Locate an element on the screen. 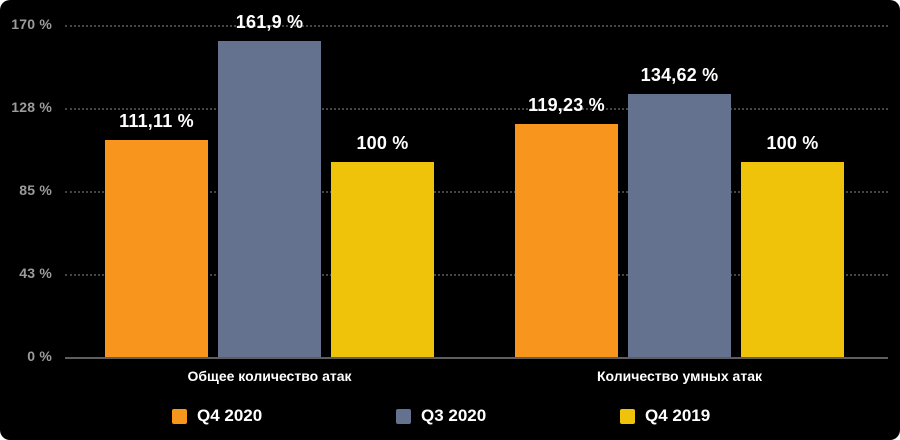  legend-label: Q4 2020 is located at coordinates (230, 415).